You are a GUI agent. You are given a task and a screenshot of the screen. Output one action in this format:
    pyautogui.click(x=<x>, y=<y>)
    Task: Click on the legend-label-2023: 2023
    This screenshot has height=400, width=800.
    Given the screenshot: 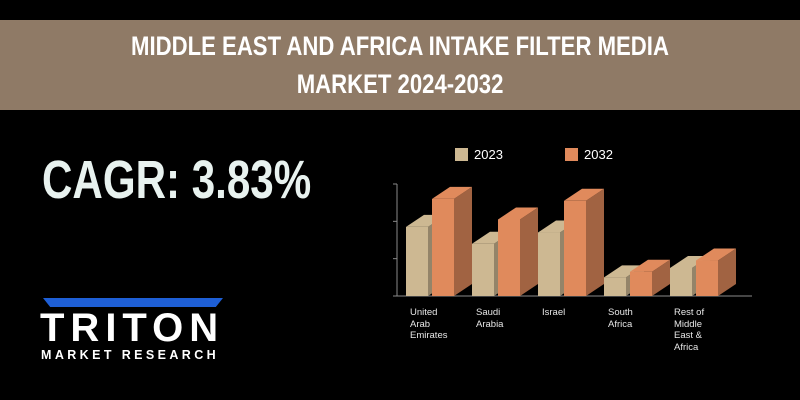 What is the action you would take?
    pyautogui.click(x=488, y=154)
    